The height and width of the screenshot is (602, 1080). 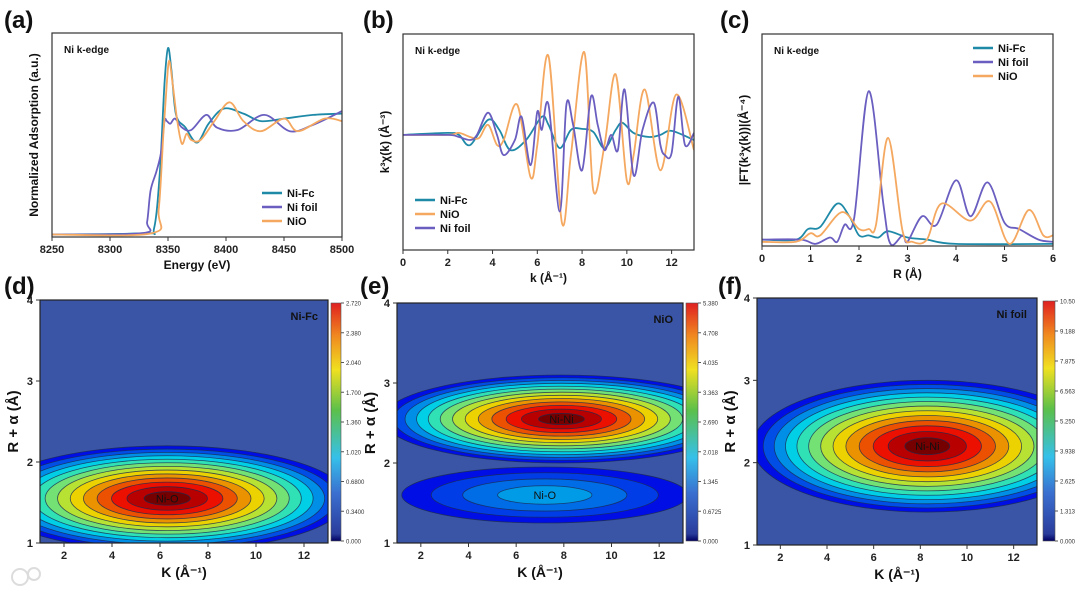 I want to click on contour-group: Ni-O Ni-Ni, so click(x=540, y=449).